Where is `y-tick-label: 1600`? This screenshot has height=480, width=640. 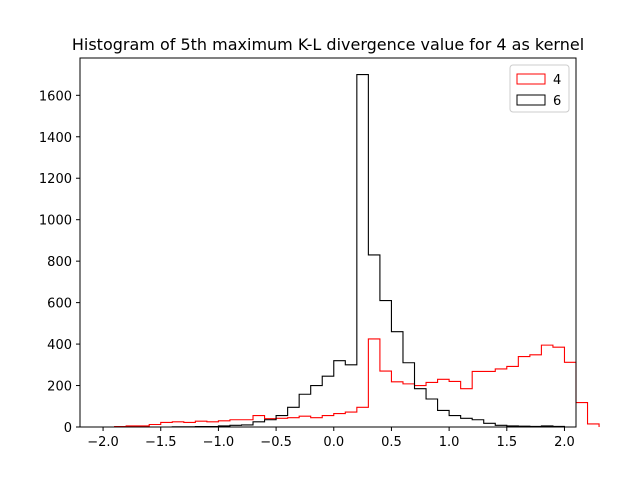
y-tick-label: 1600 is located at coordinates (55, 96).